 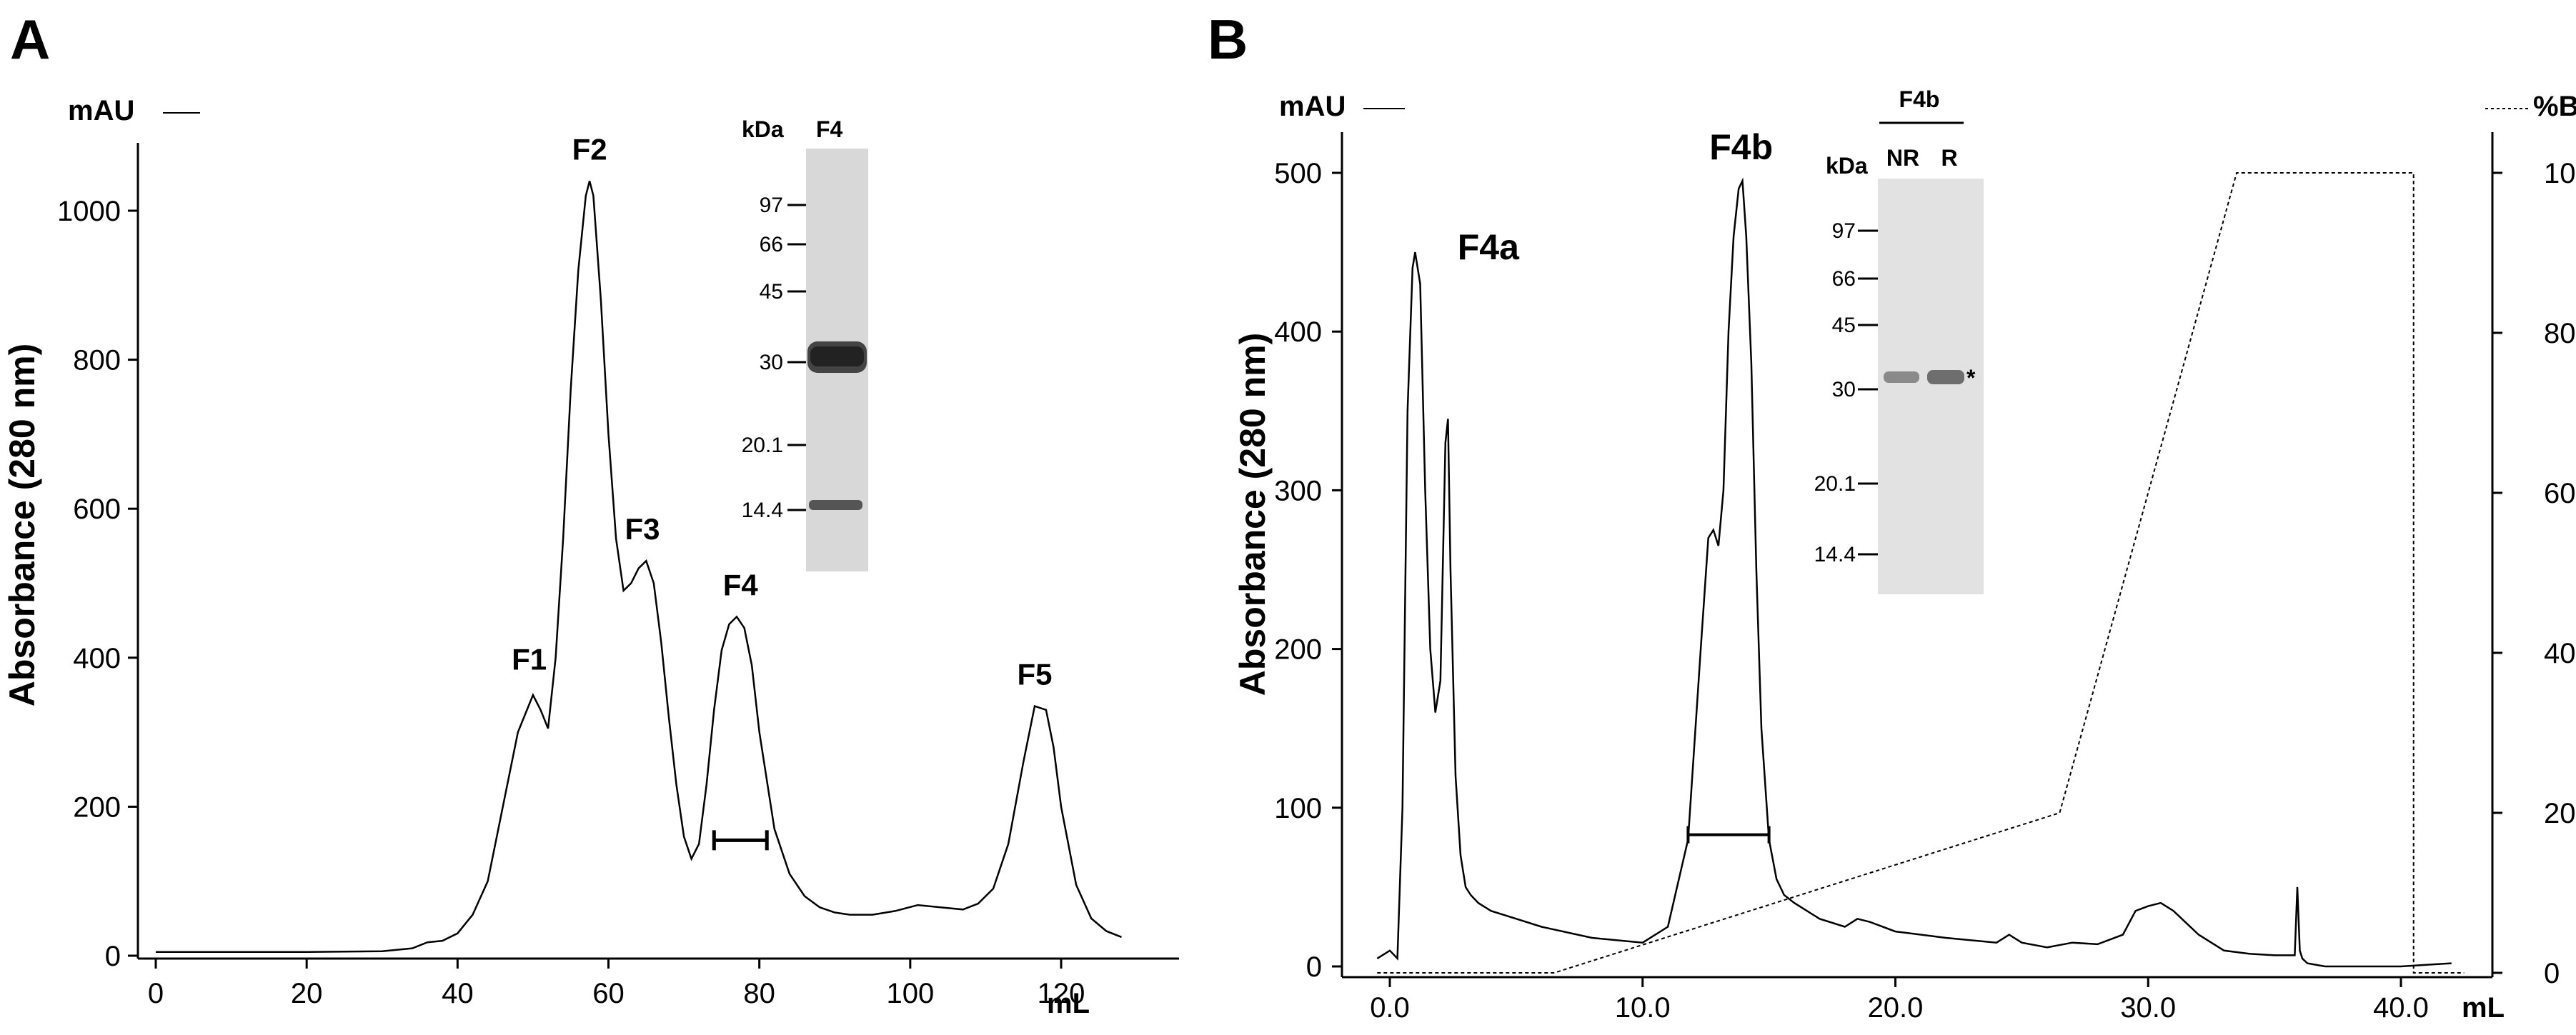 What do you see at coordinates (1844, 279) in the screenshot?
I see `panel-b-gel-marker-label: 66` at bounding box center [1844, 279].